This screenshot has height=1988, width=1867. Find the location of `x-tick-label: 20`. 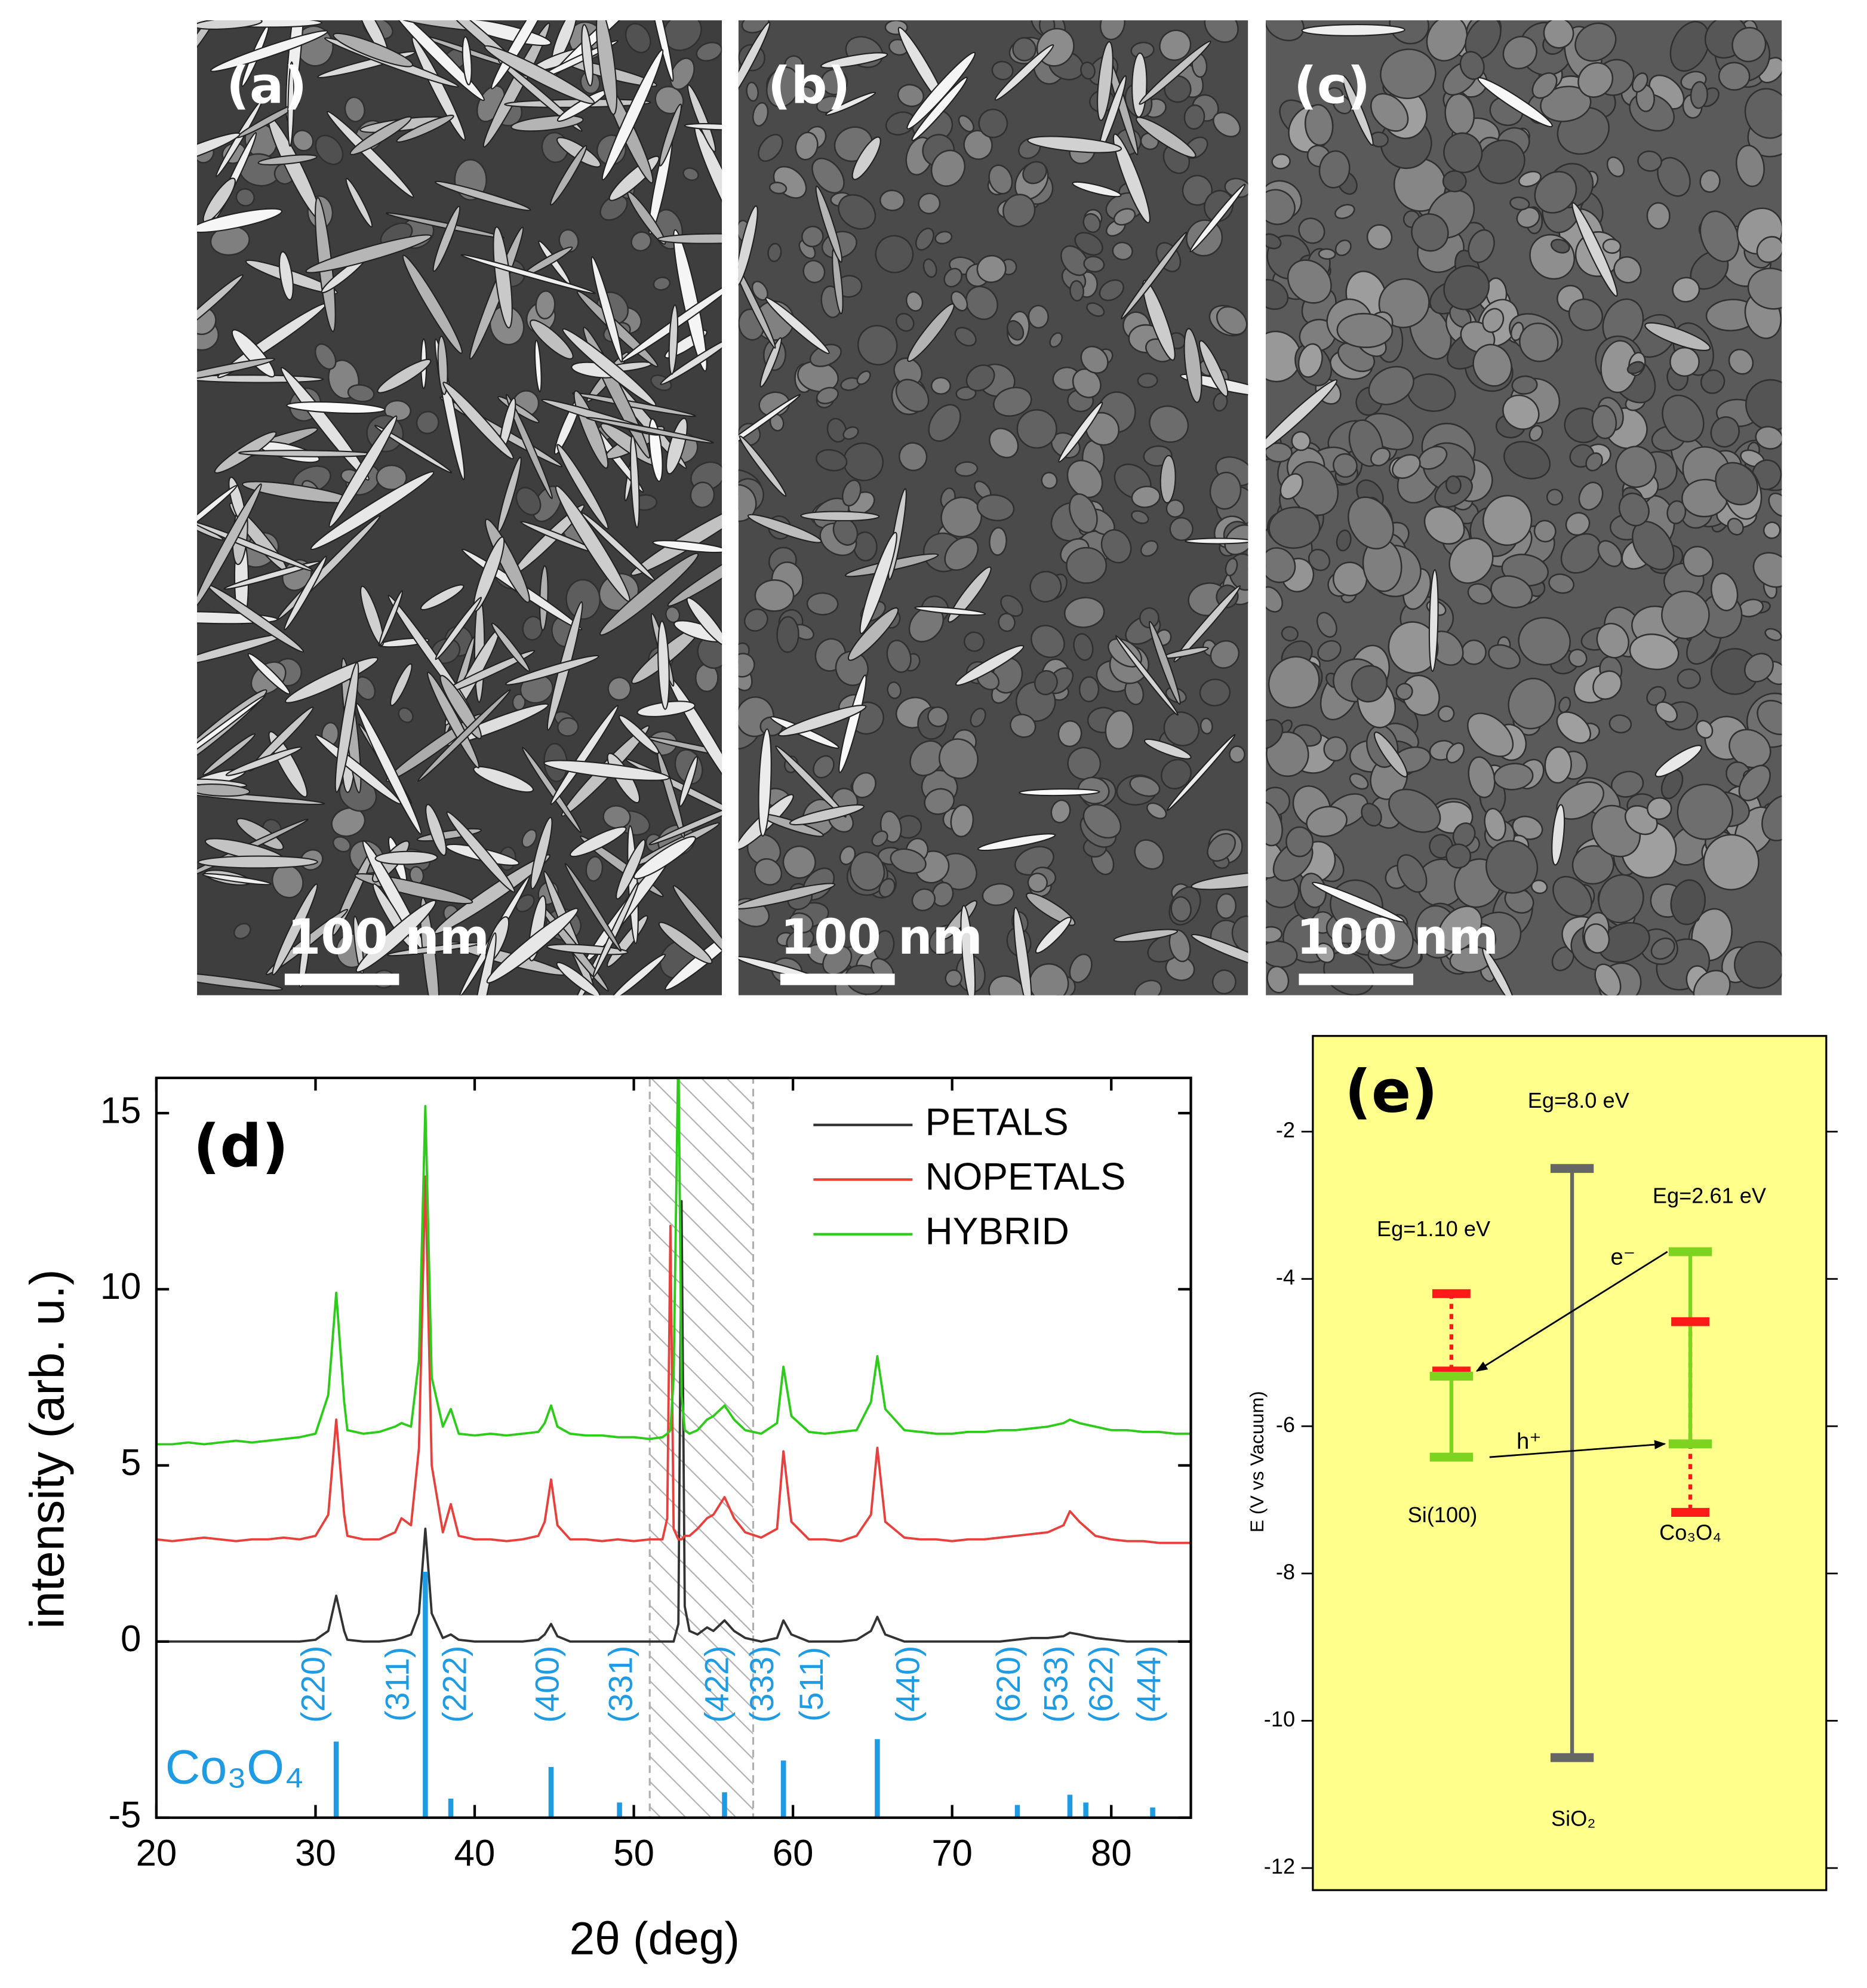

x-tick-label: 20 is located at coordinates (156, 1853).